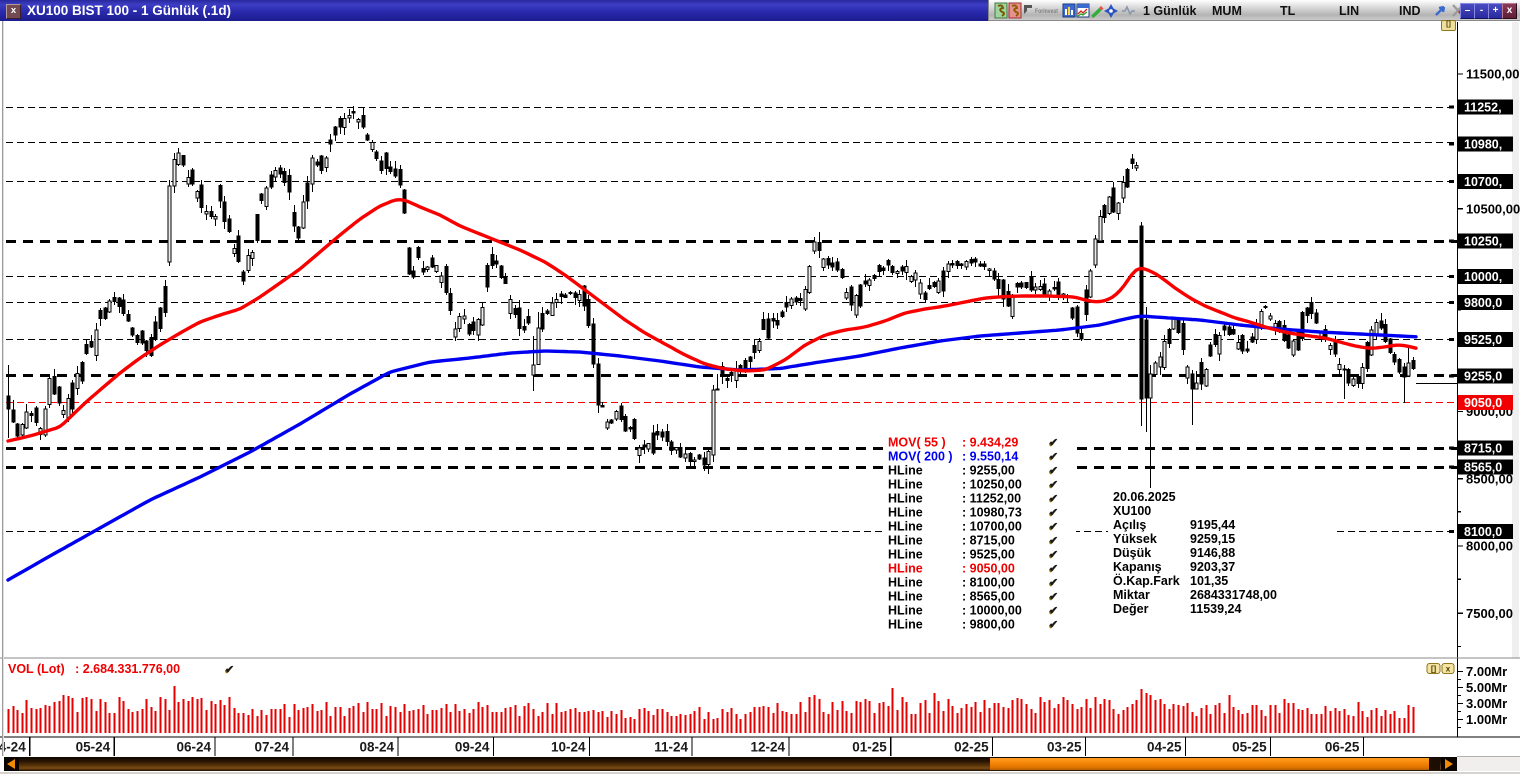 The width and height of the screenshot is (1520, 774). What do you see at coordinates (992, 485) in the screenshot?
I see `svg-text:: 10250,00: : 10250,00` at bounding box center [992, 485].